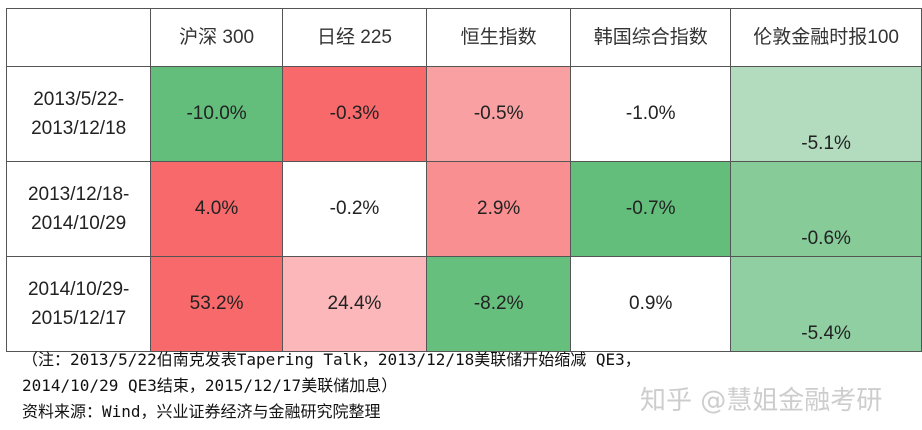 The image size is (922, 430). Describe the element at coordinates (826, 114) in the screenshot. I see `value-cell: -5.1%` at that location.